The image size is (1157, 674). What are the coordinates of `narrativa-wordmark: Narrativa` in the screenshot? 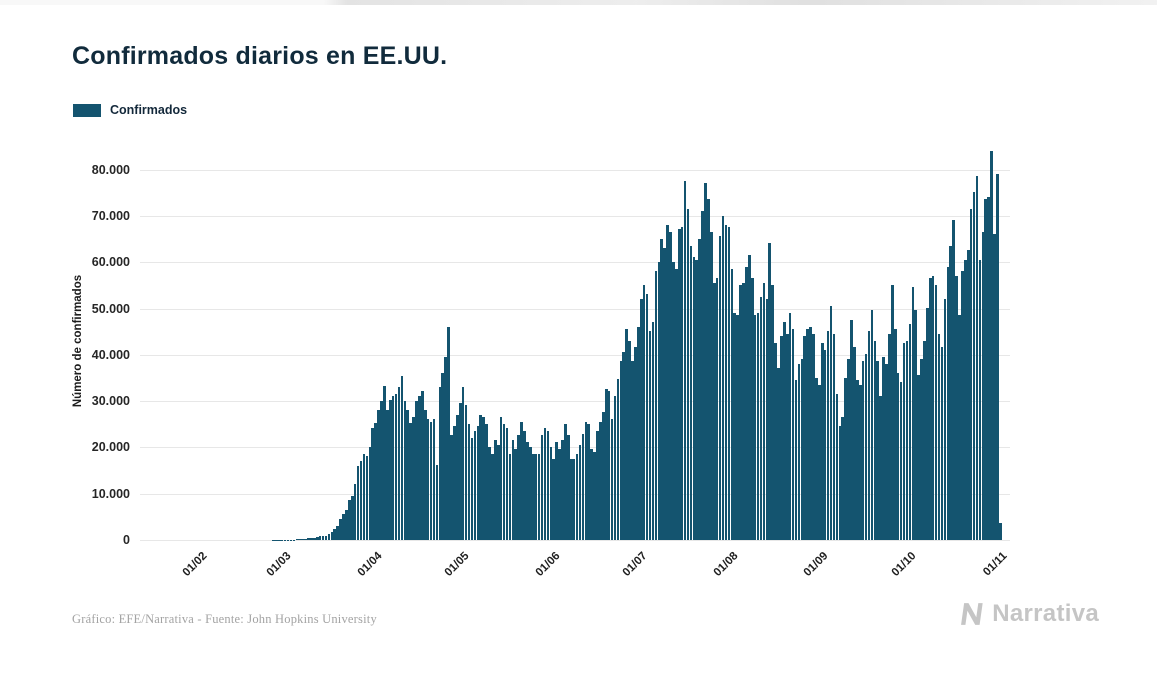 It's located at (1045, 613).